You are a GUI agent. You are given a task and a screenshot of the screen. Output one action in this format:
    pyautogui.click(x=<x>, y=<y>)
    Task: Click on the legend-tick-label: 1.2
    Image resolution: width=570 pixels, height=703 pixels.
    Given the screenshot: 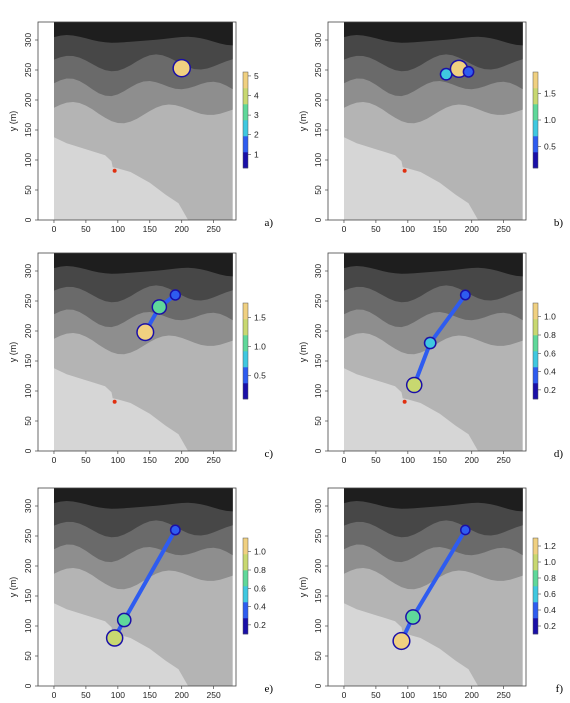 What is the action you would take?
    pyautogui.click(x=550, y=546)
    